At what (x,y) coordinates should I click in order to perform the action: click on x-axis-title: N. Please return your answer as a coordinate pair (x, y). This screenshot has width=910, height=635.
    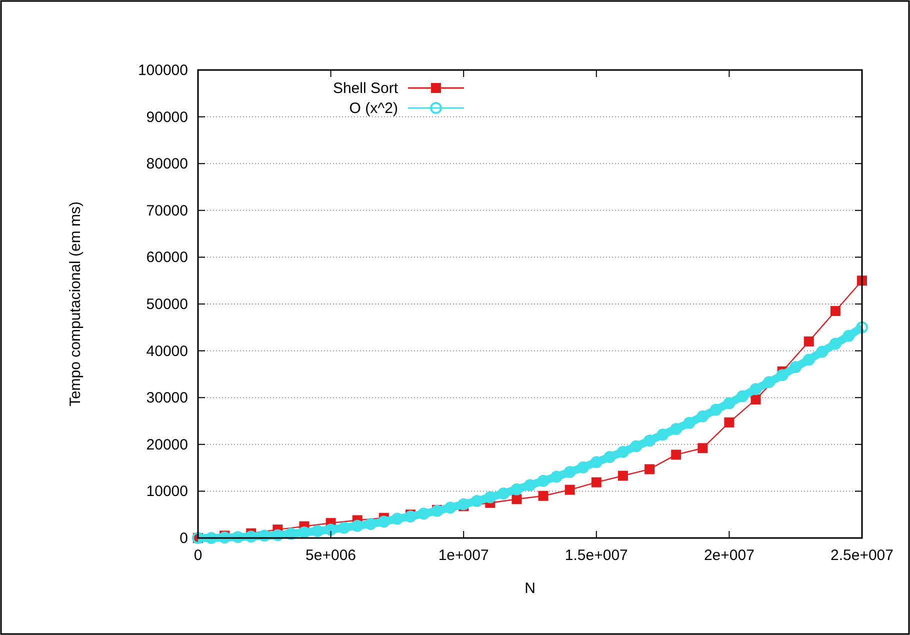
    Looking at the image, I should click on (530, 588).